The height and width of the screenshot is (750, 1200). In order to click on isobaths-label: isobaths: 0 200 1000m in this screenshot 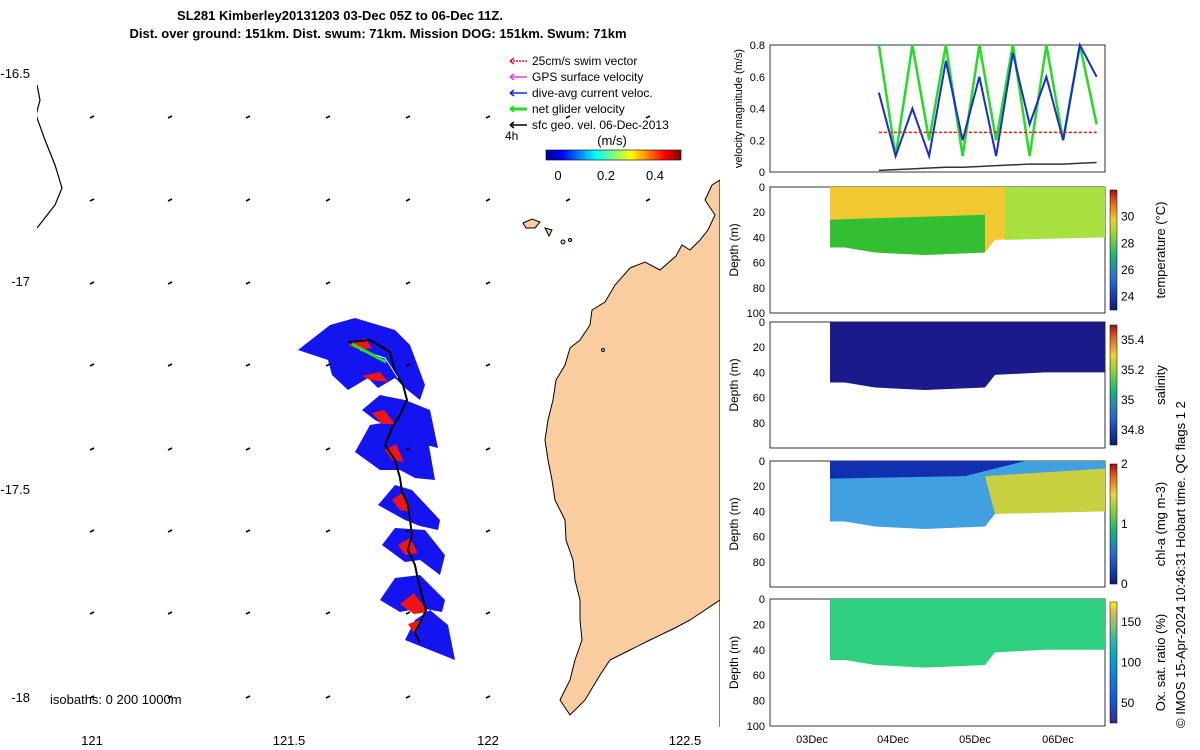, I will do `click(116, 699)`.